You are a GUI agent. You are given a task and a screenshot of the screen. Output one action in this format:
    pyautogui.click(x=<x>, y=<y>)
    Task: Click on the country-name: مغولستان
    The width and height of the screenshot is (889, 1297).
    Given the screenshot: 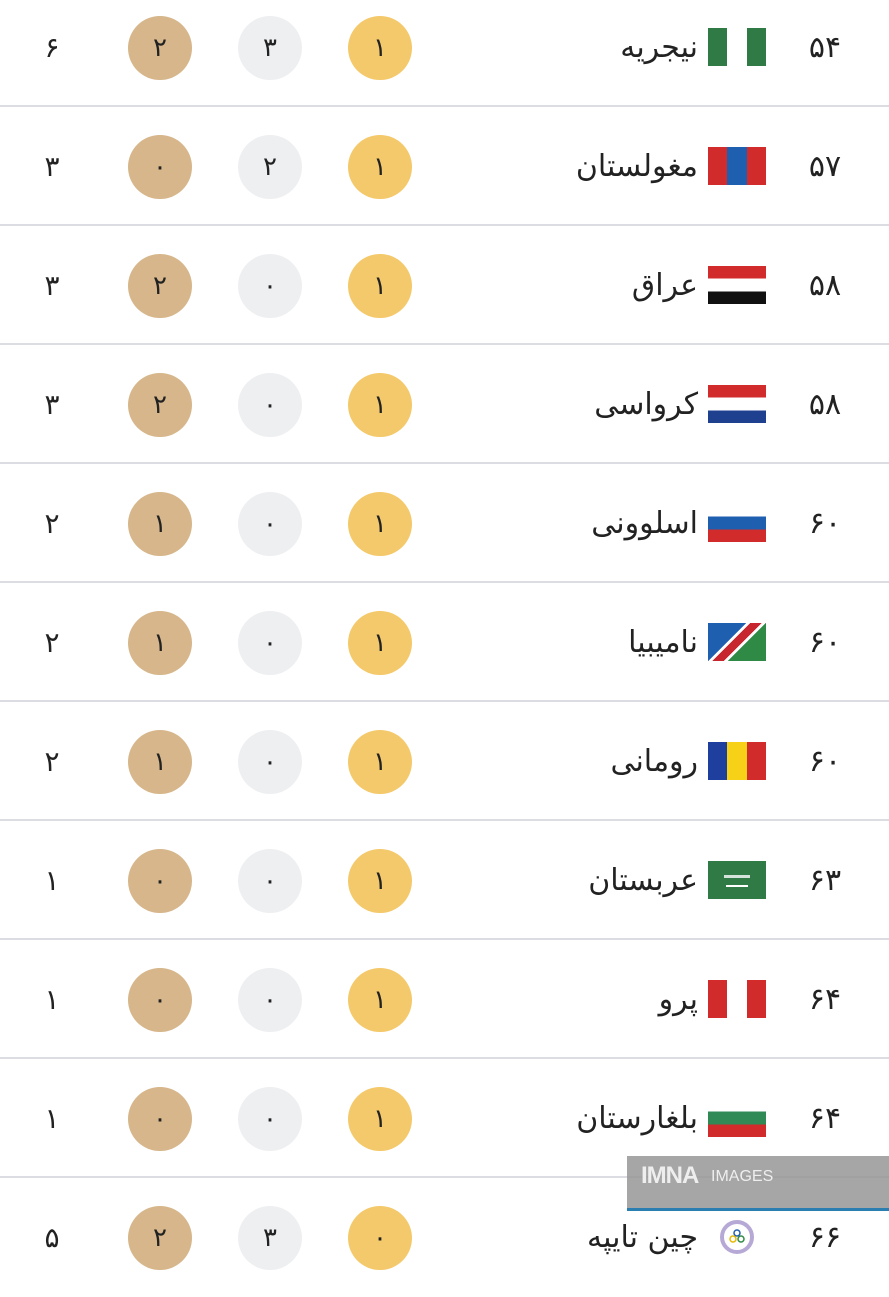 What is the action you would take?
    pyautogui.click(x=636, y=166)
    